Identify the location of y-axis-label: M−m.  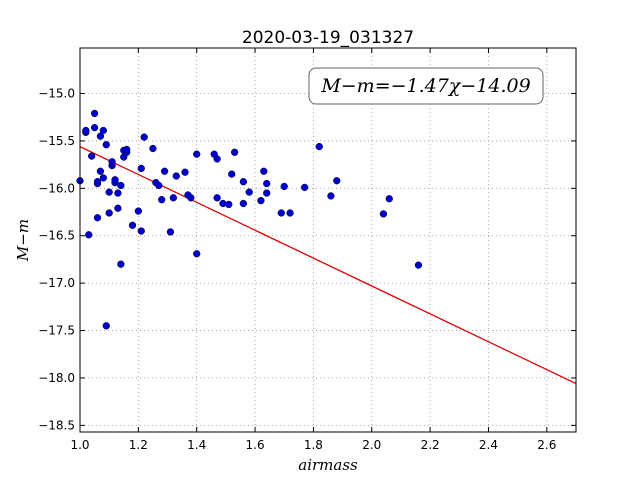
(23, 240).